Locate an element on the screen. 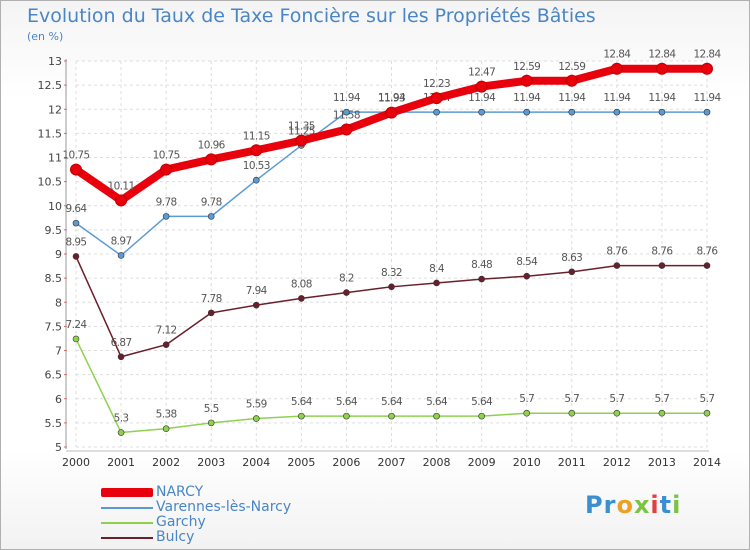  unit-label: (en %) is located at coordinates (45, 36).